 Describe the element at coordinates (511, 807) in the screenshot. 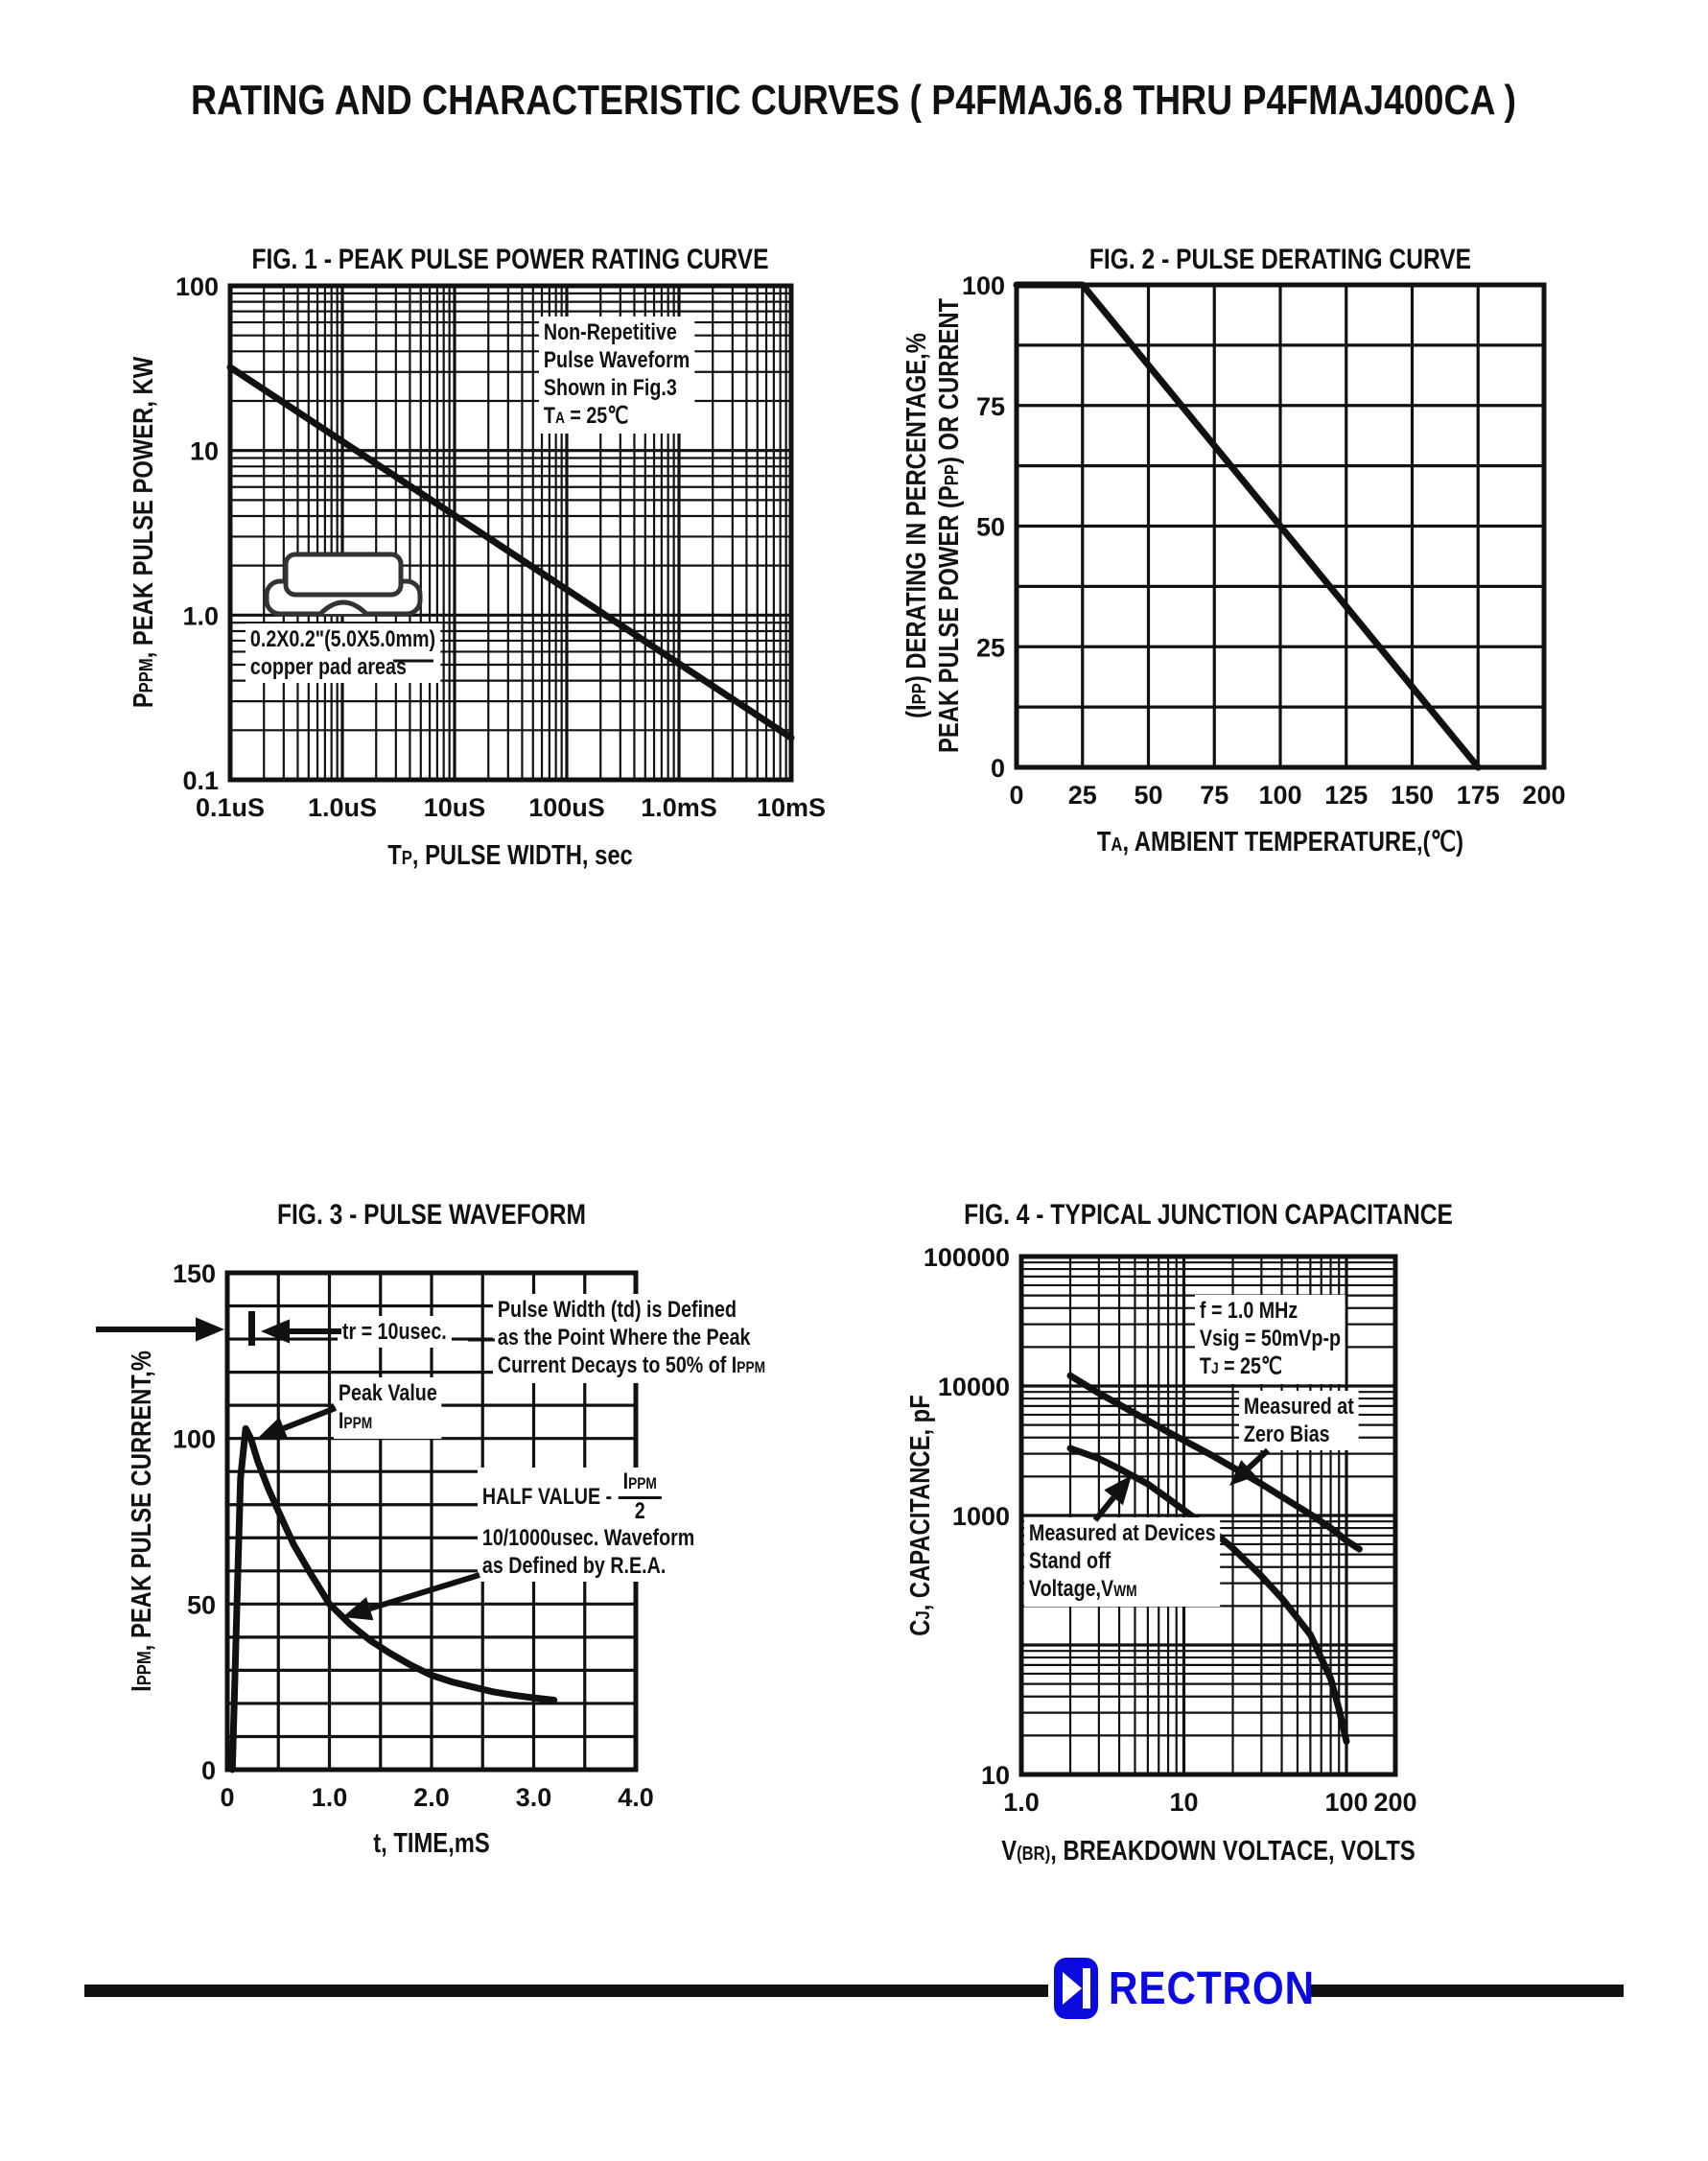

I see `x-tick-labels: 0.1uS 1.0uS 10uS 100uS 1.0mS 10mS` at that location.